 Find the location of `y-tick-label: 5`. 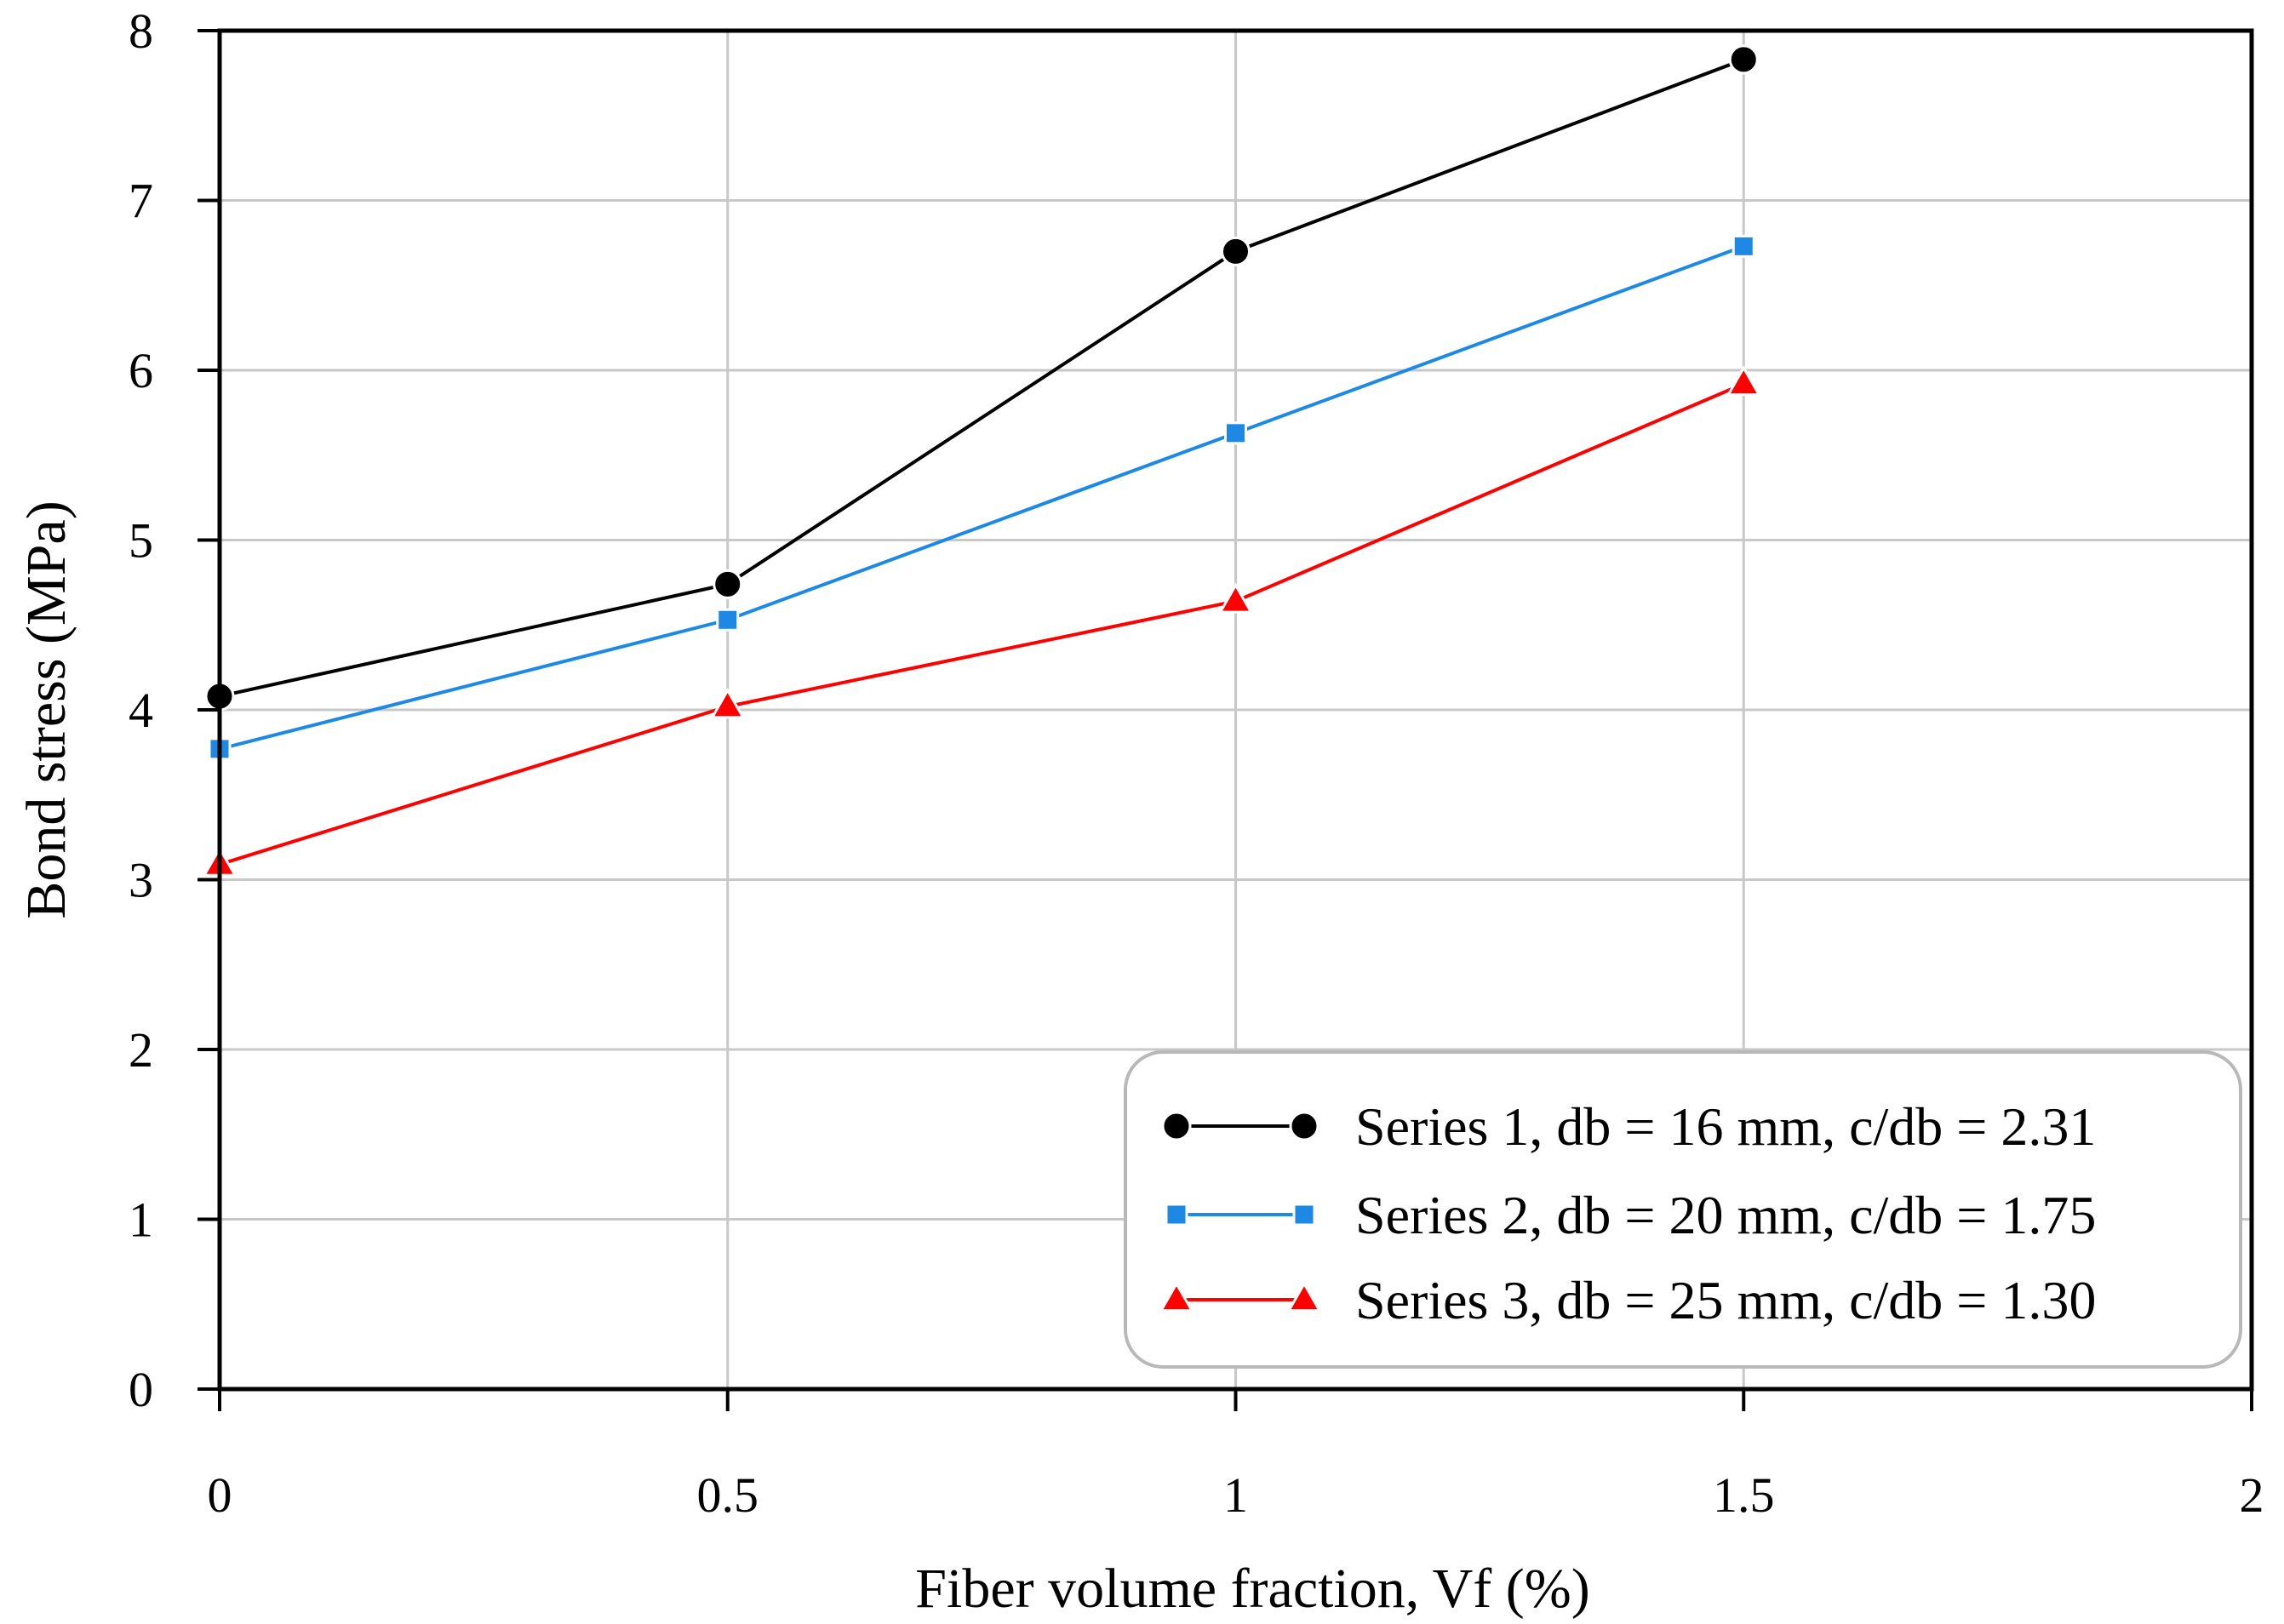

y-tick-label: 5 is located at coordinates (141, 541).